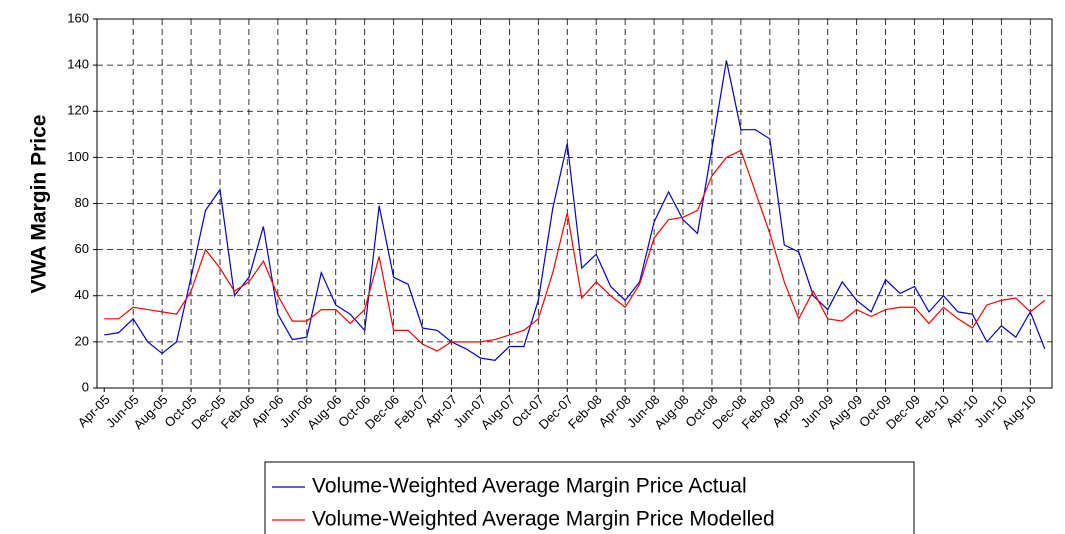 The height and width of the screenshot is (534, 1065). Describe the element at coordinates (78, 156) in the screenshot. I see `y-tick-label: 100` at that location.